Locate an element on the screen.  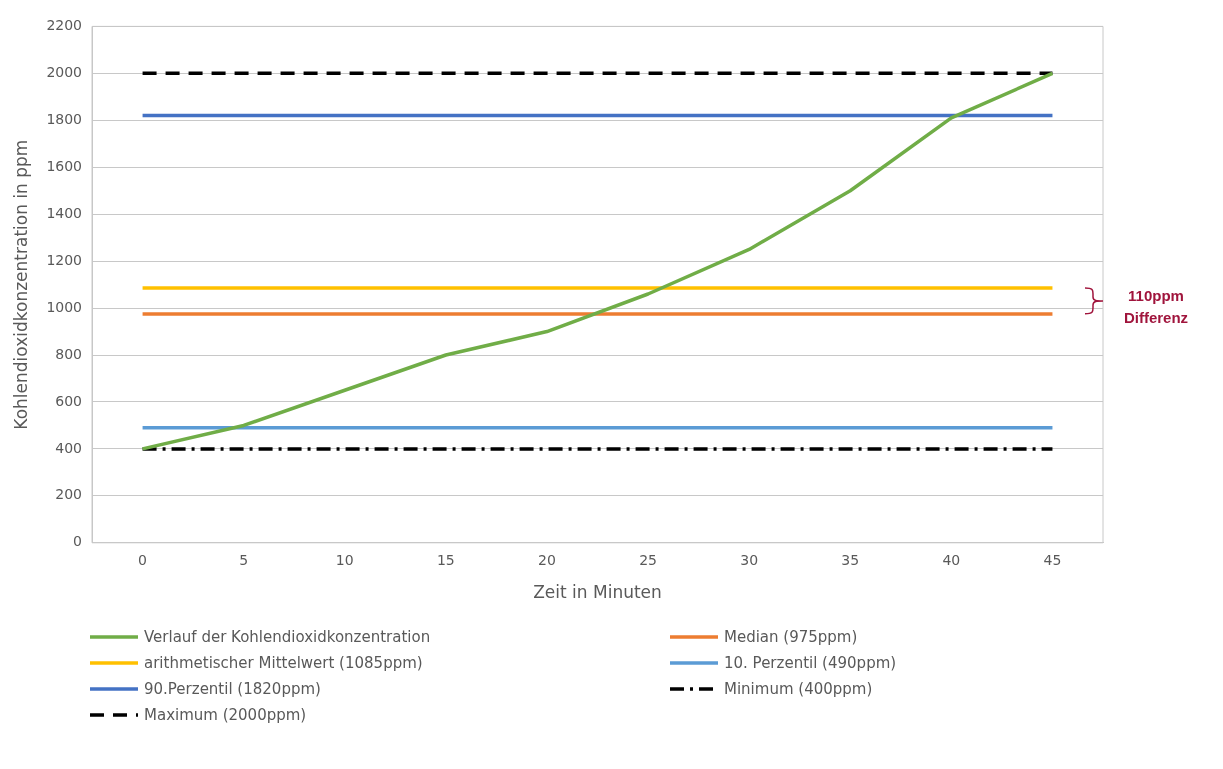
legend-label: arithmetischer Mittelwert (1085ppm) is located at coordinates (283, 663).